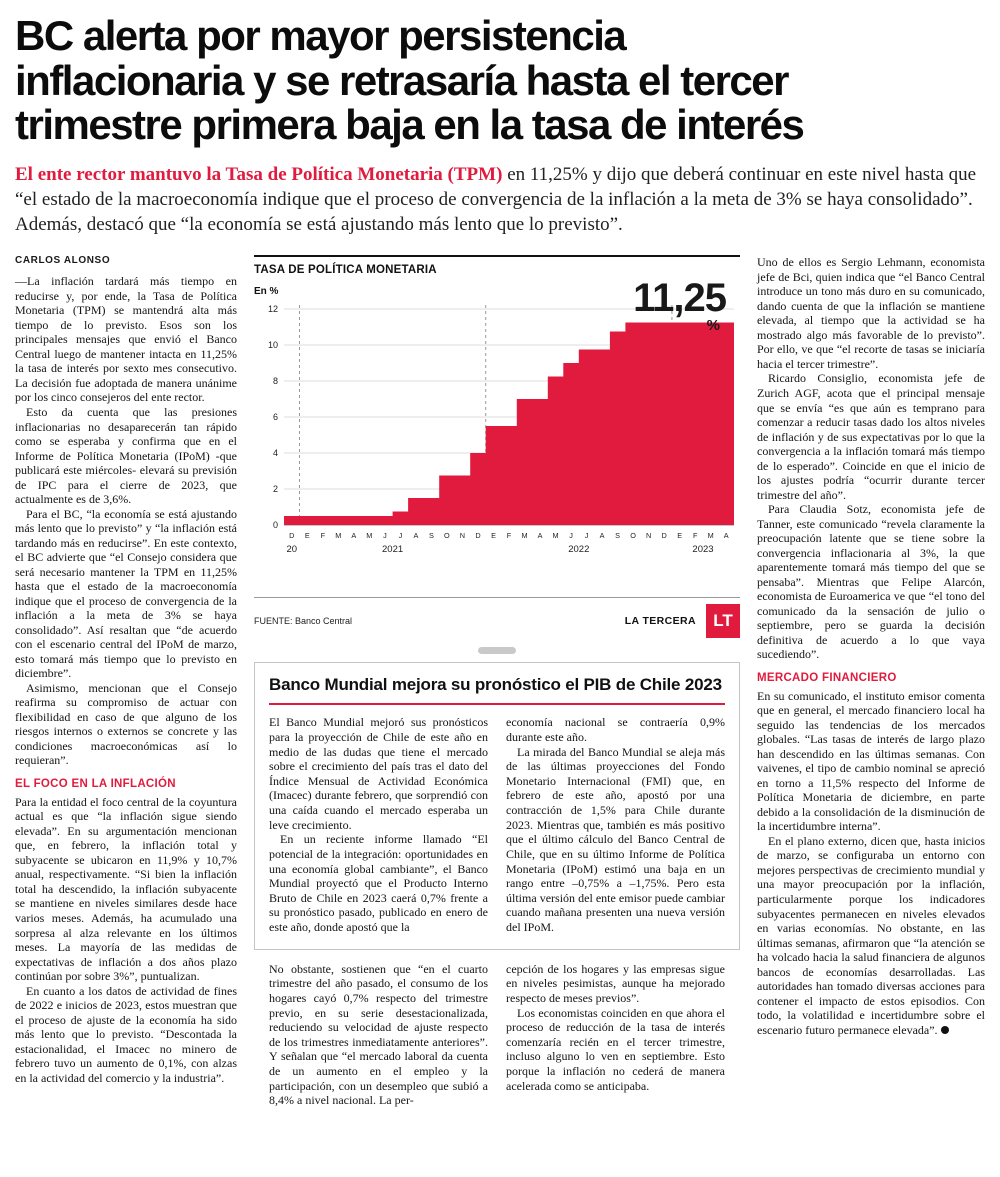 This screenshot has width=1000, height=1177. What do you see at coordinates (63, 261) in the screenshot?
I see `byline: CARLOS ALONSO` at bounding box center [63, 261].